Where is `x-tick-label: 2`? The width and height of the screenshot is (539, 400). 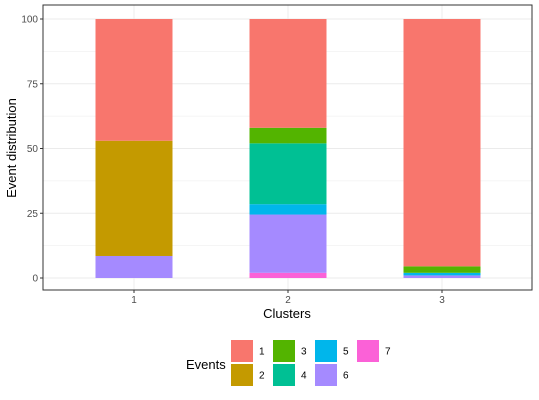 x-tick-label: 2 is located at coordinates (288, 300).